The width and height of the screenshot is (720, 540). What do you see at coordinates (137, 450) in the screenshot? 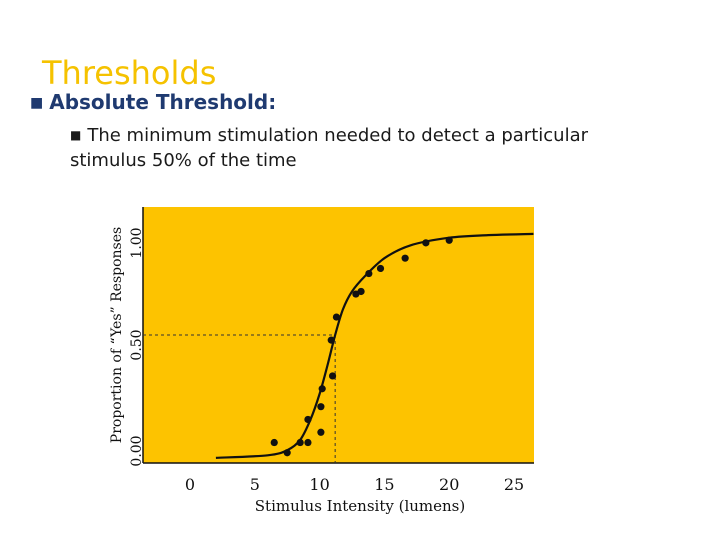
I see `y-tick-label: 0.00` at bounding box center [137, 450].